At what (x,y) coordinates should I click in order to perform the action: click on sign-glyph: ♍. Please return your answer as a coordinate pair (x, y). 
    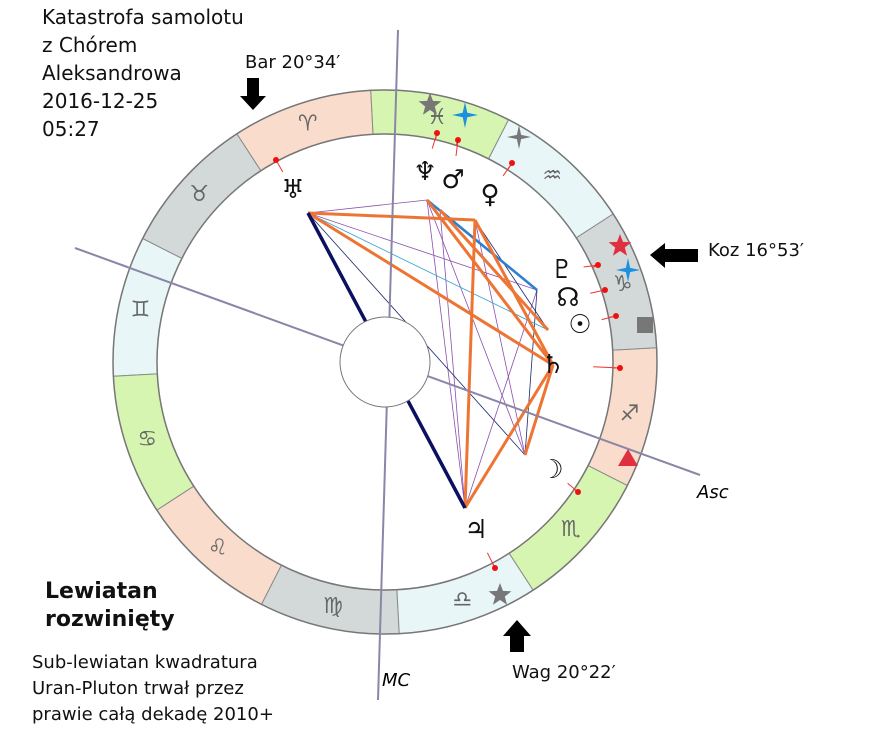
    Looking at the image, I should click on (333, 606).